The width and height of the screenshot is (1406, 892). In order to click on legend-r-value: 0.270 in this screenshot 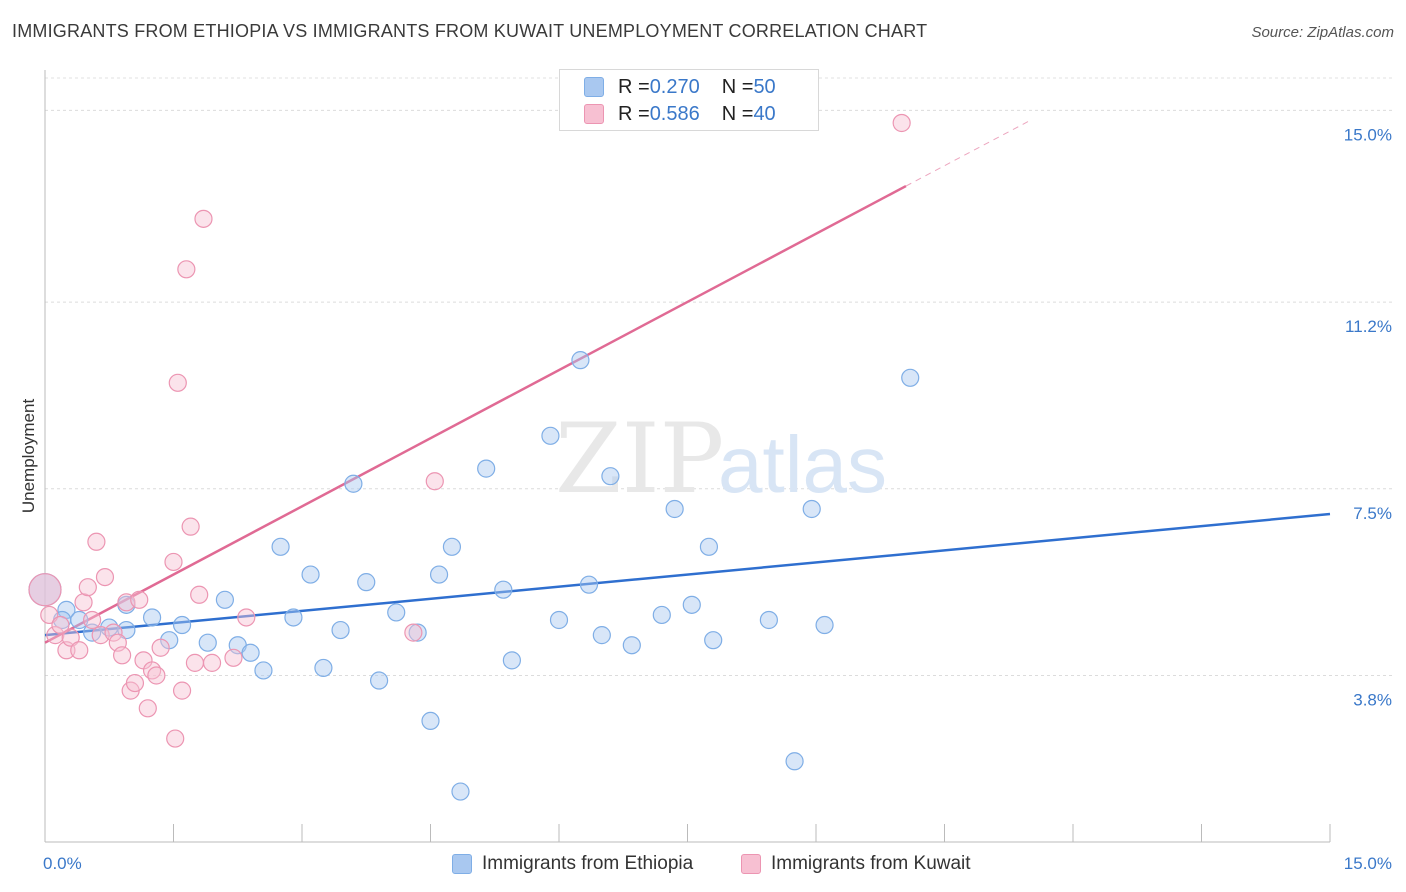, I will do `click(674, 86)`.